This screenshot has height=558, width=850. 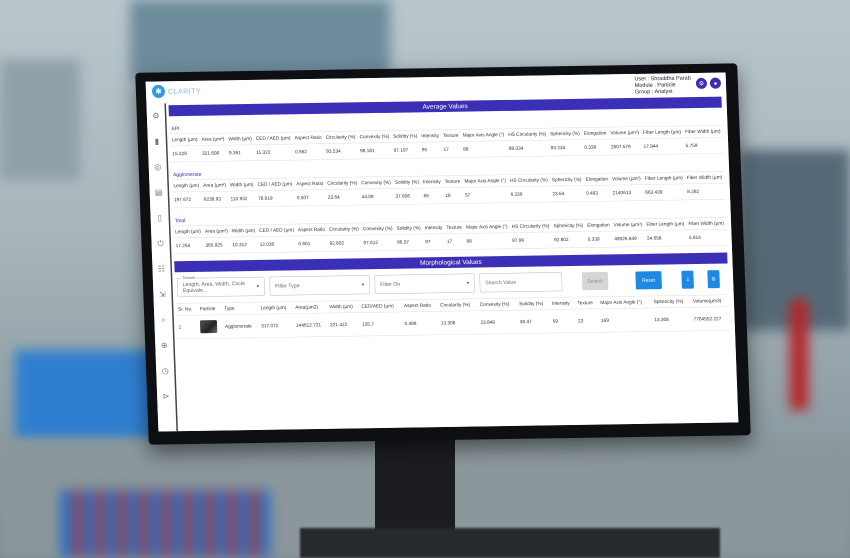 What do you see at coordinates (158, 193) in the screenshot?
I see `sidebar-report-icon: ▤` at bounding box center [158, 193].